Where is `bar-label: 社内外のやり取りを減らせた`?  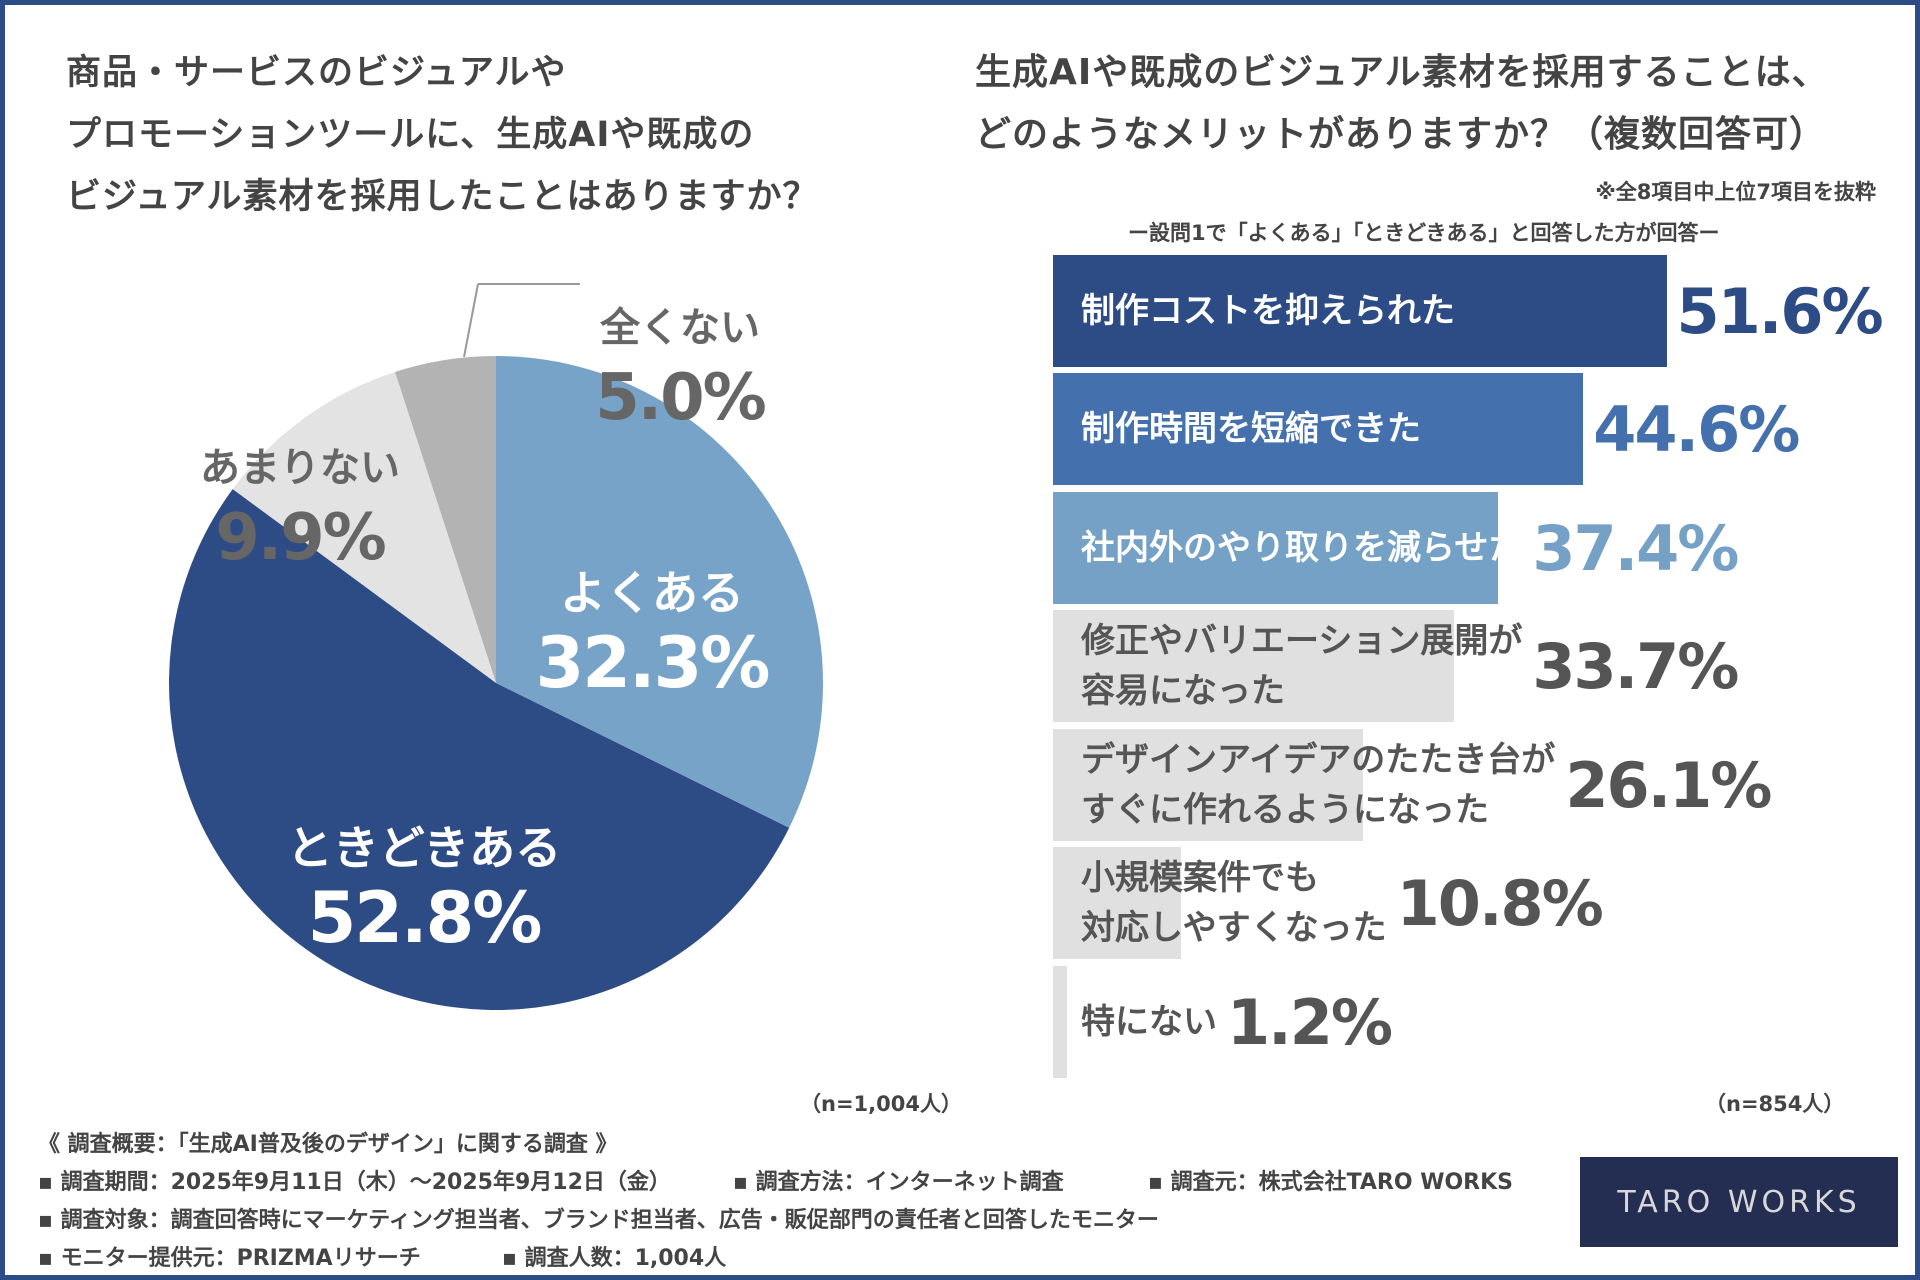
bar-label: 社内外のやり取りを減らせた is located at coordinates (1302, 548).